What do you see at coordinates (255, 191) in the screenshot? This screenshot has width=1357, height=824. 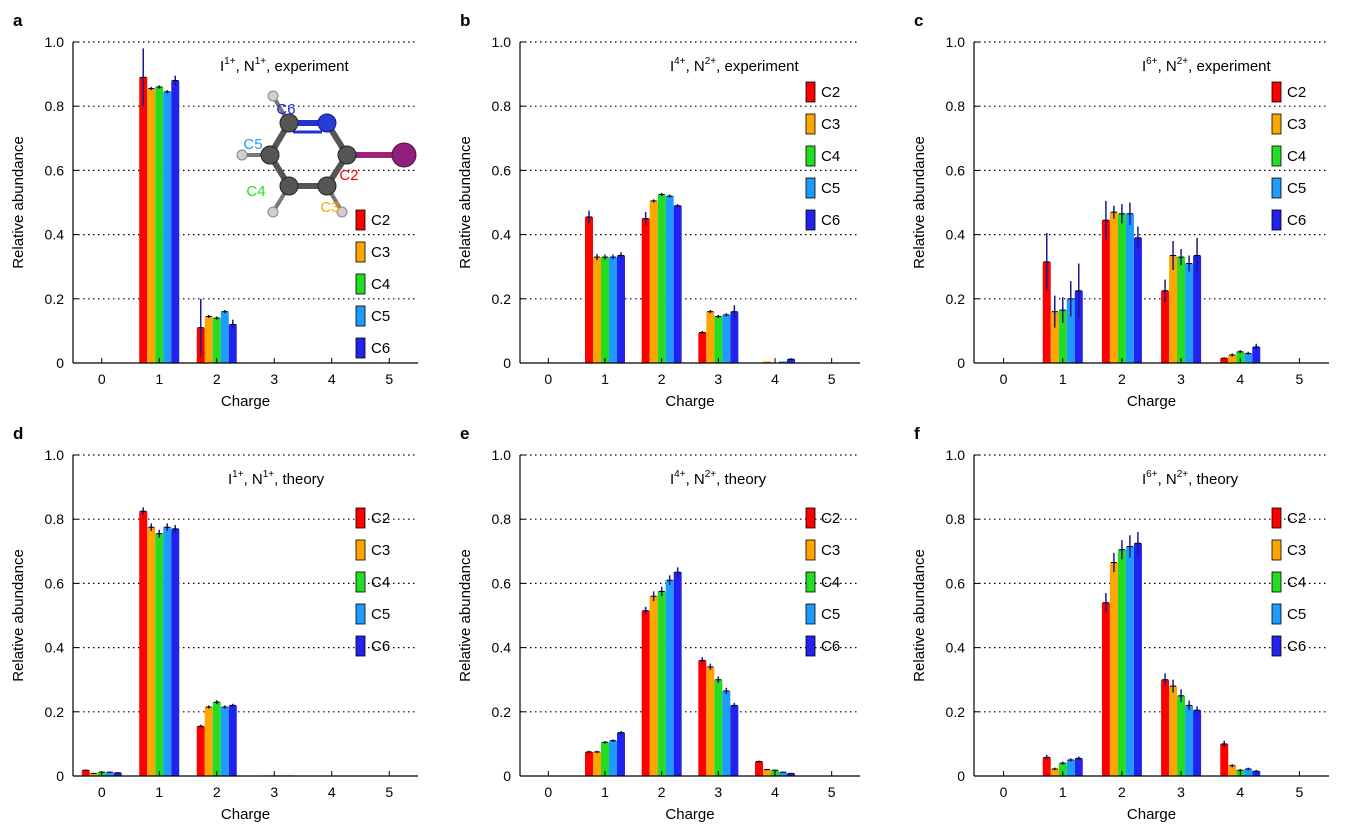 I see `atom-label-c4: C4` at bounding box center [255, 191].